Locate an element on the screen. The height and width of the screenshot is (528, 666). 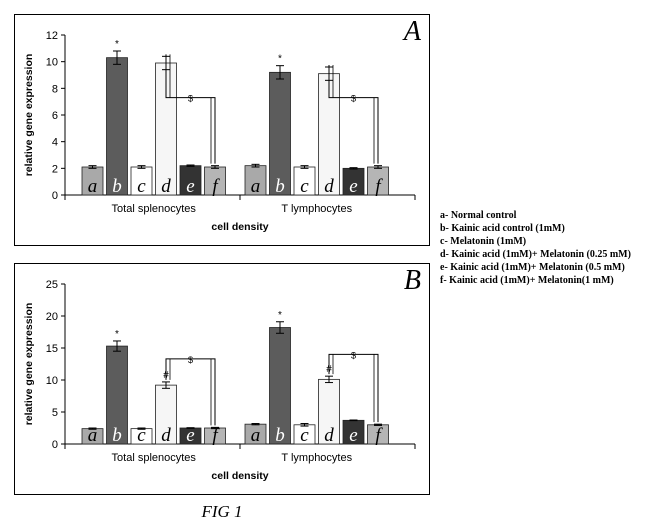
y-tick-label: 12 is located at coordinates (52, 36).